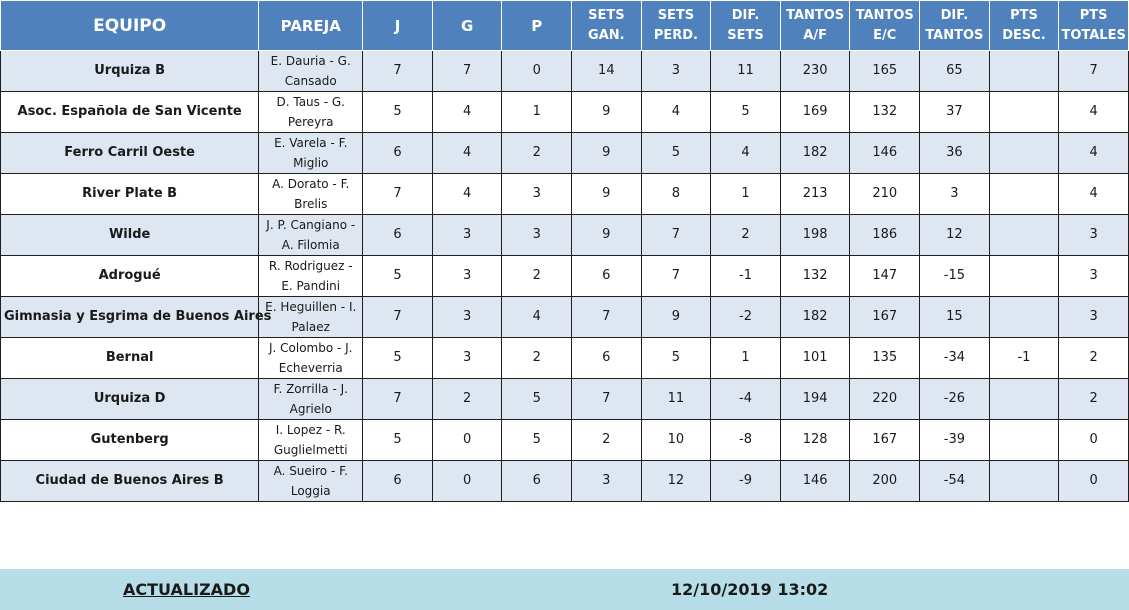 The width and height of the screenshot is (1129, 610). Describe the element at coordinates (815, 112) in the screenshot. I see `cell-points-for: 169` at that location.